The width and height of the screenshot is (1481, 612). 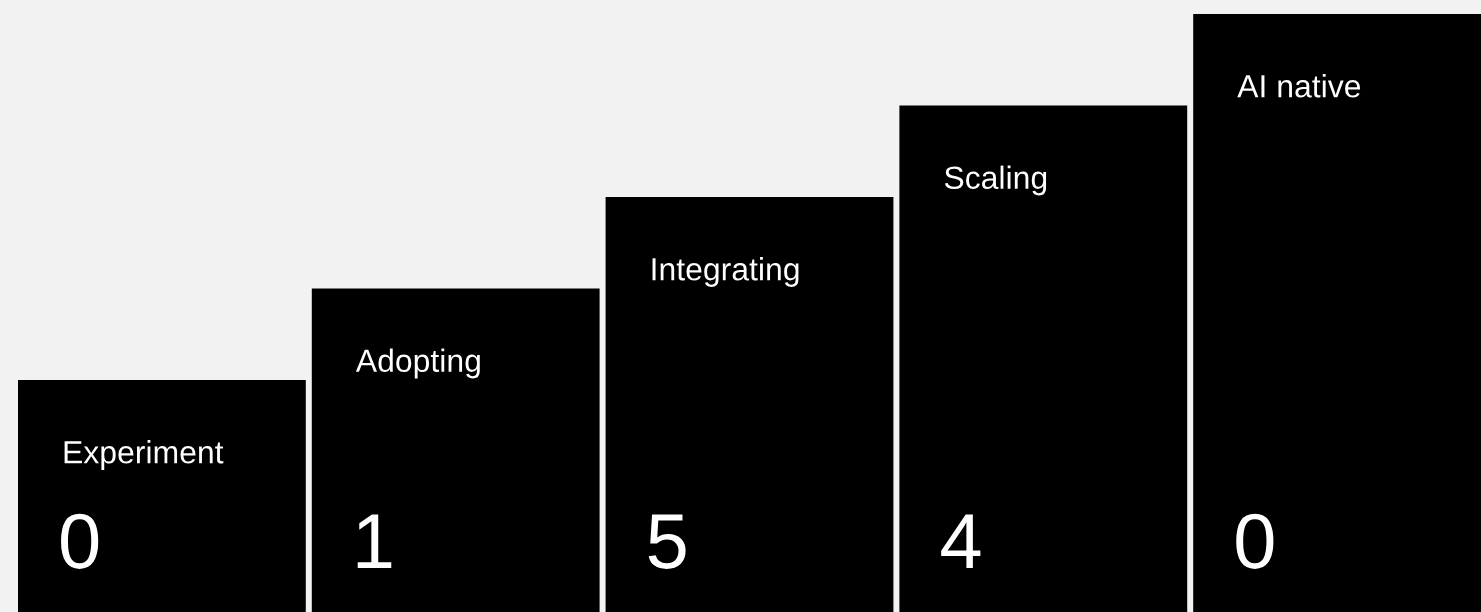 What do you see at coordinates (725, 272) in the screenshot?
I see `category-label: Integrating` at bounding box center [725, 272].